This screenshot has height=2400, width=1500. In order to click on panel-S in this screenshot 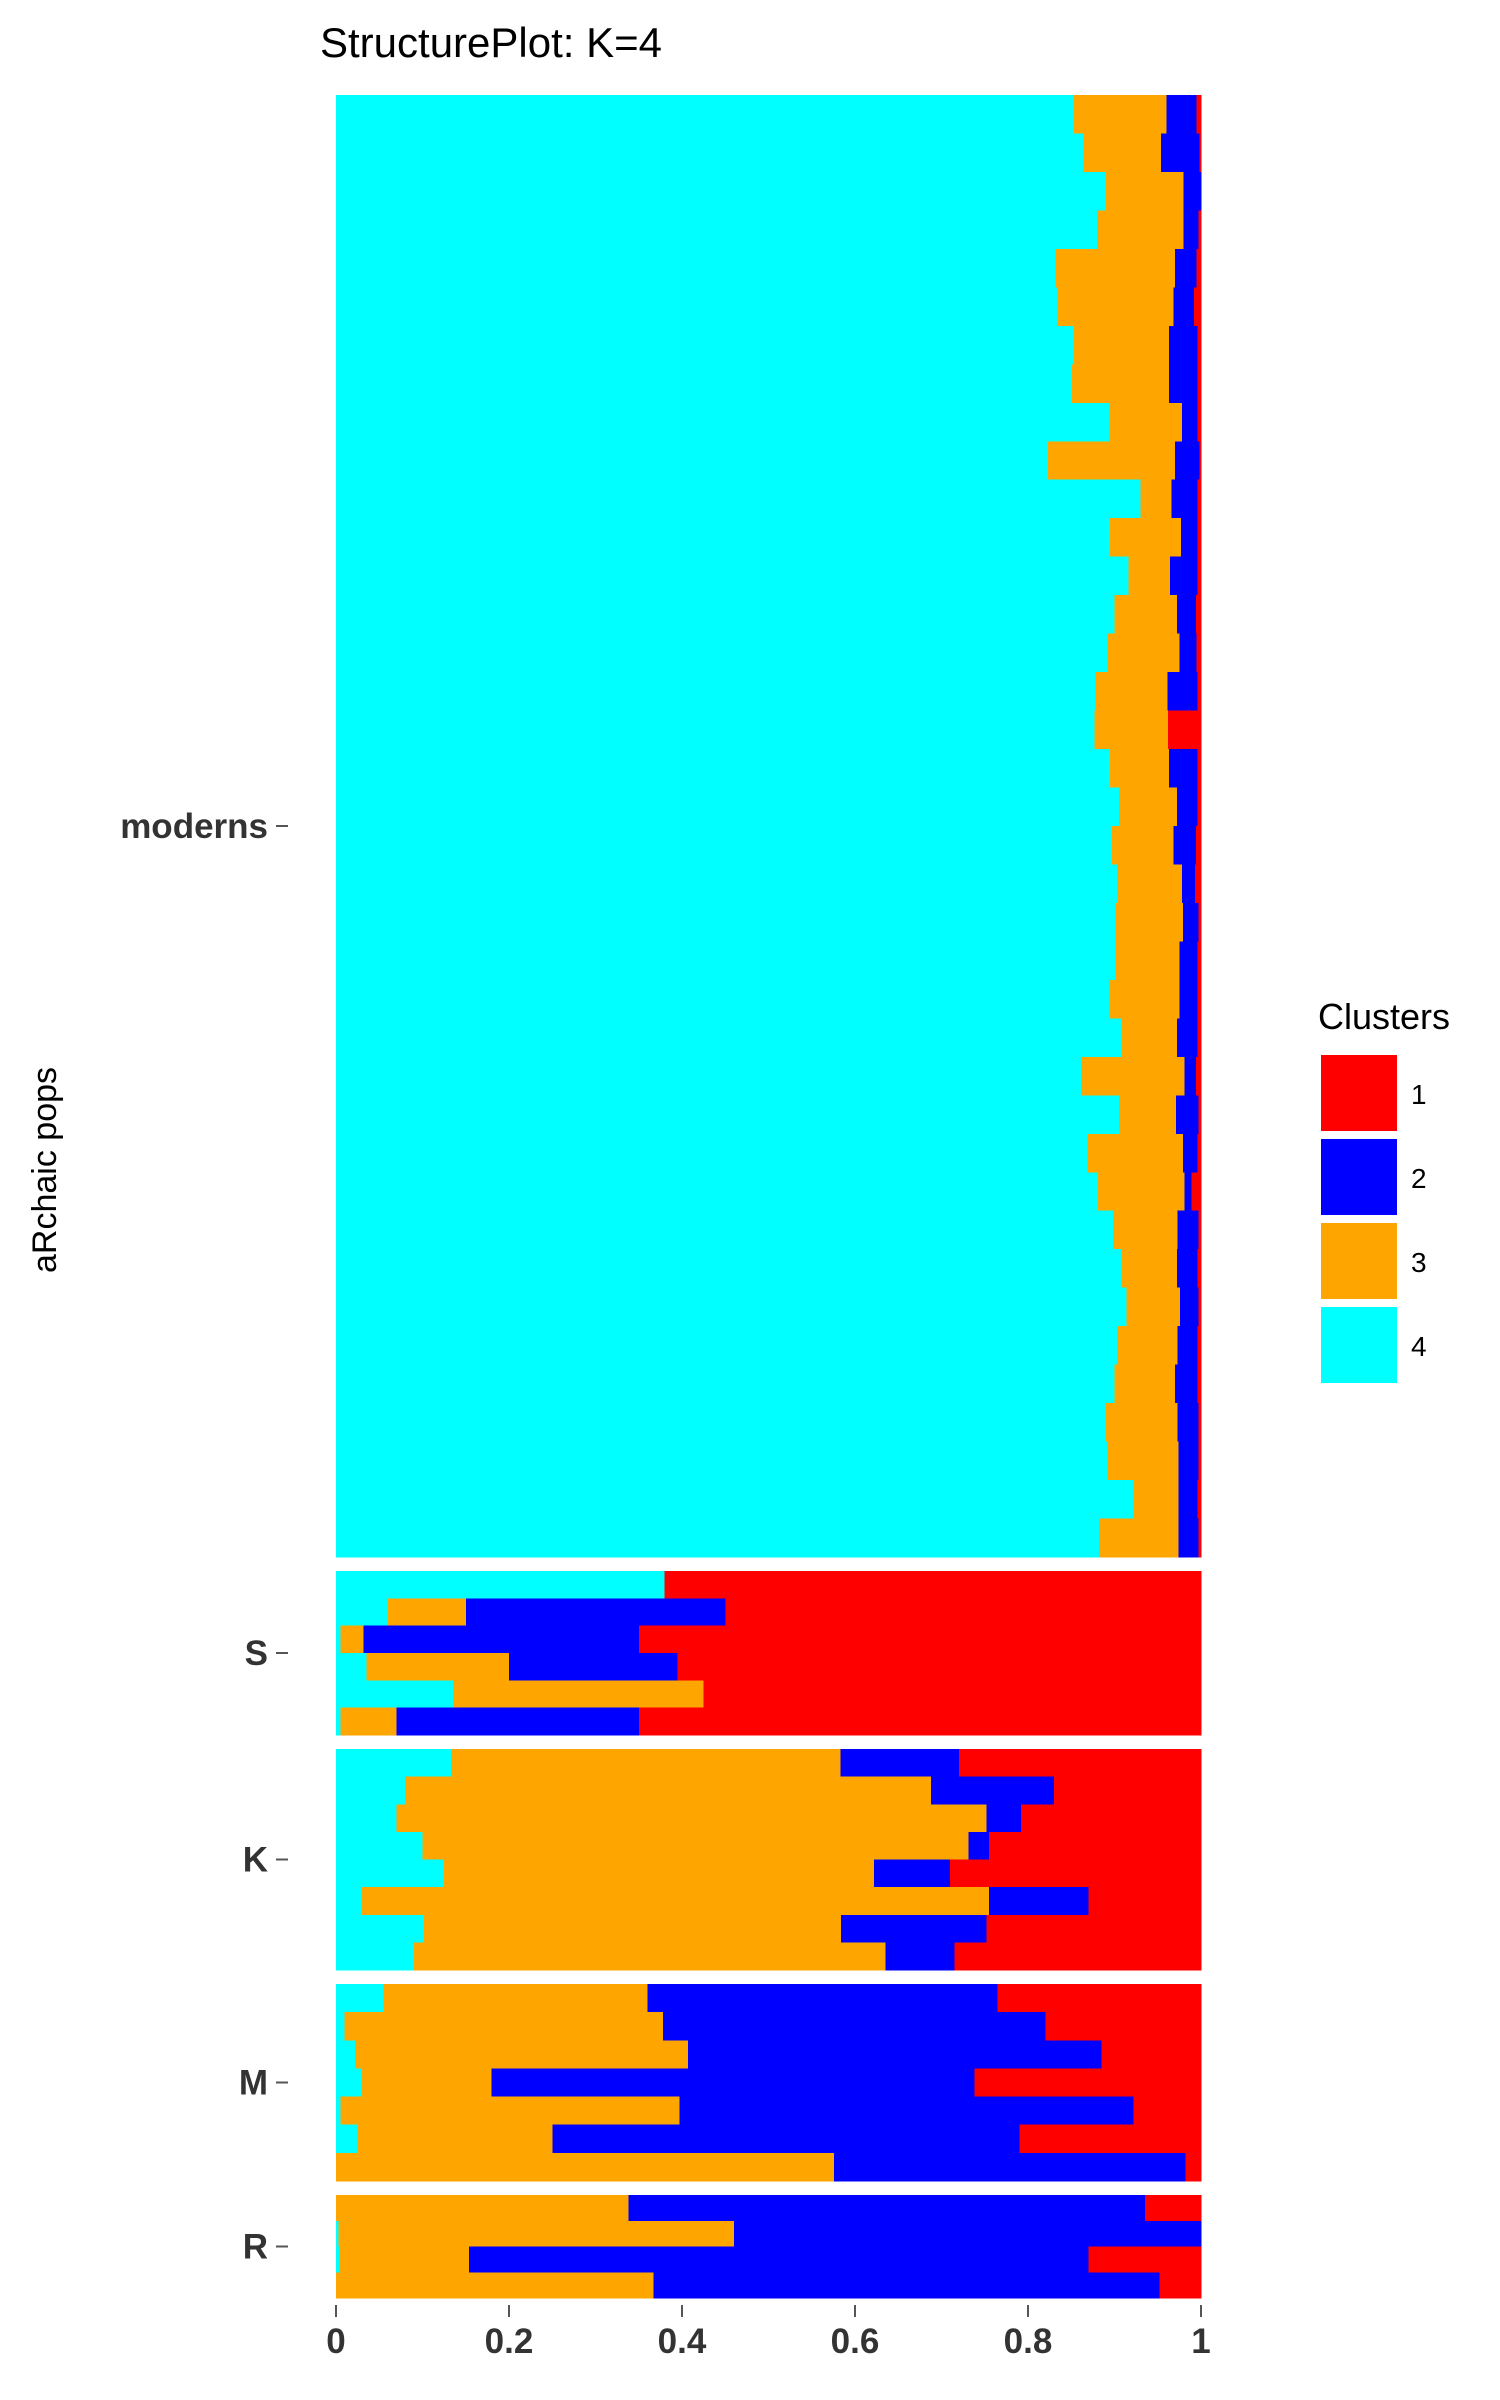, I will do `click(769, 1653)`.